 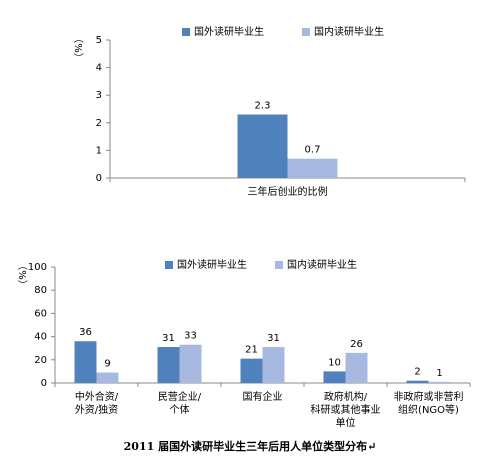 I want to click on x-tick-label: 科研或其他事业, so click(x=346, y=409).